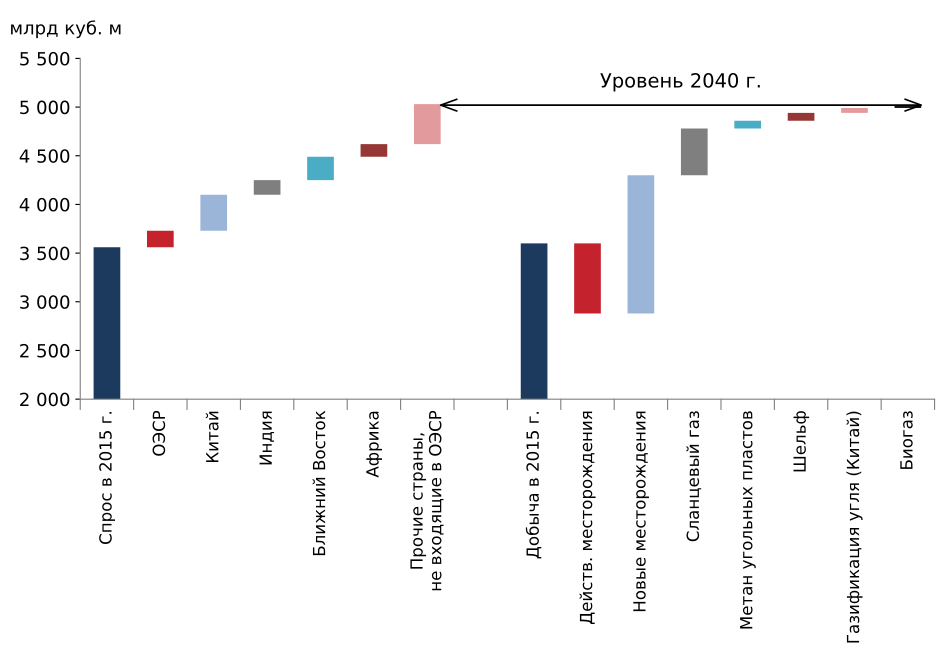  Describe the element at coordinates (45, 302) in the screenshot. I see `y-tick-label: 3 000` at that location.